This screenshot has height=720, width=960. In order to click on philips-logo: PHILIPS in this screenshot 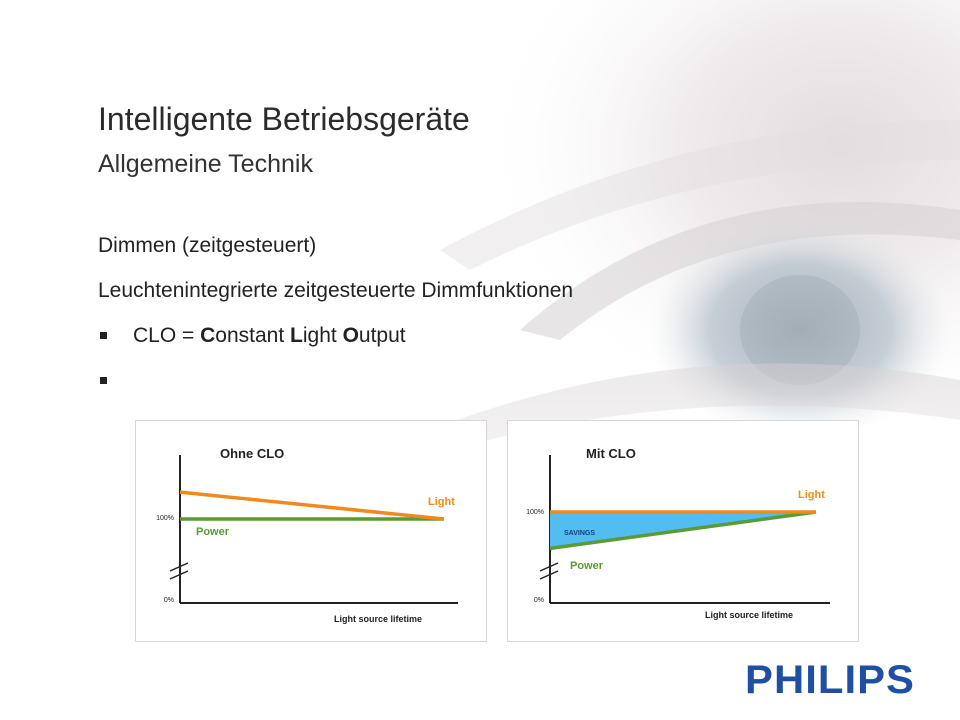, I will do `click(830, 679)`.